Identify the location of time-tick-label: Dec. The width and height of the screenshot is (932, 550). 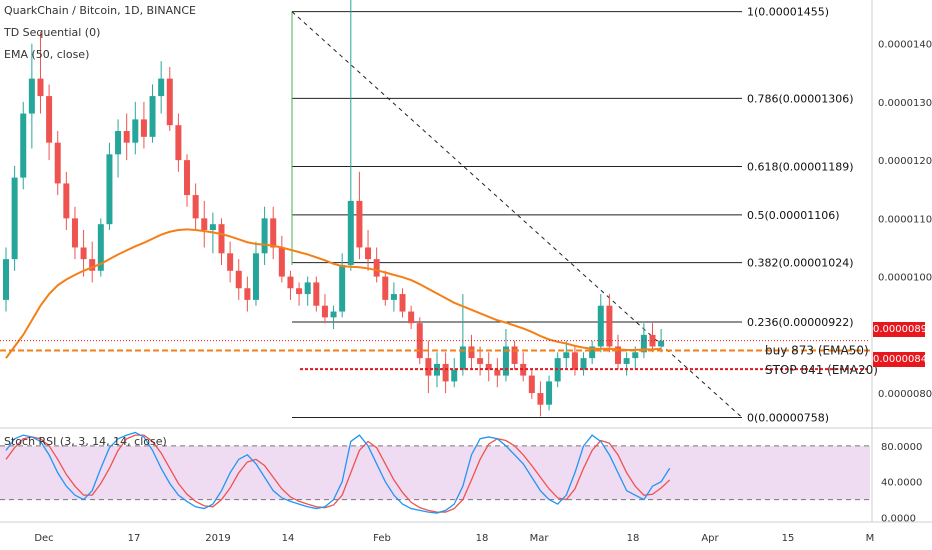
(43, 538).